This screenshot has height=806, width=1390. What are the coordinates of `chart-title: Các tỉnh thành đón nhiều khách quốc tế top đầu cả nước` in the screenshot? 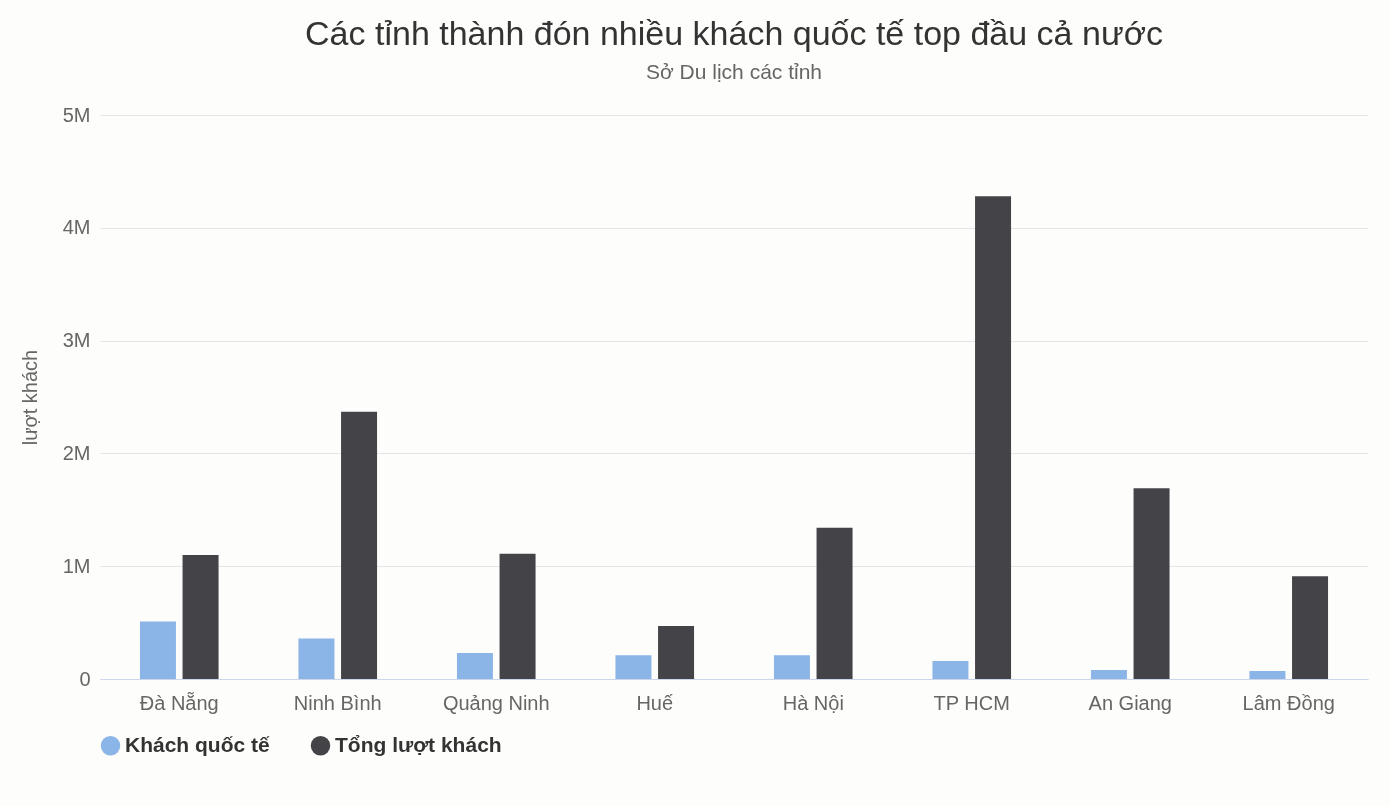 It's located at (734, 33).